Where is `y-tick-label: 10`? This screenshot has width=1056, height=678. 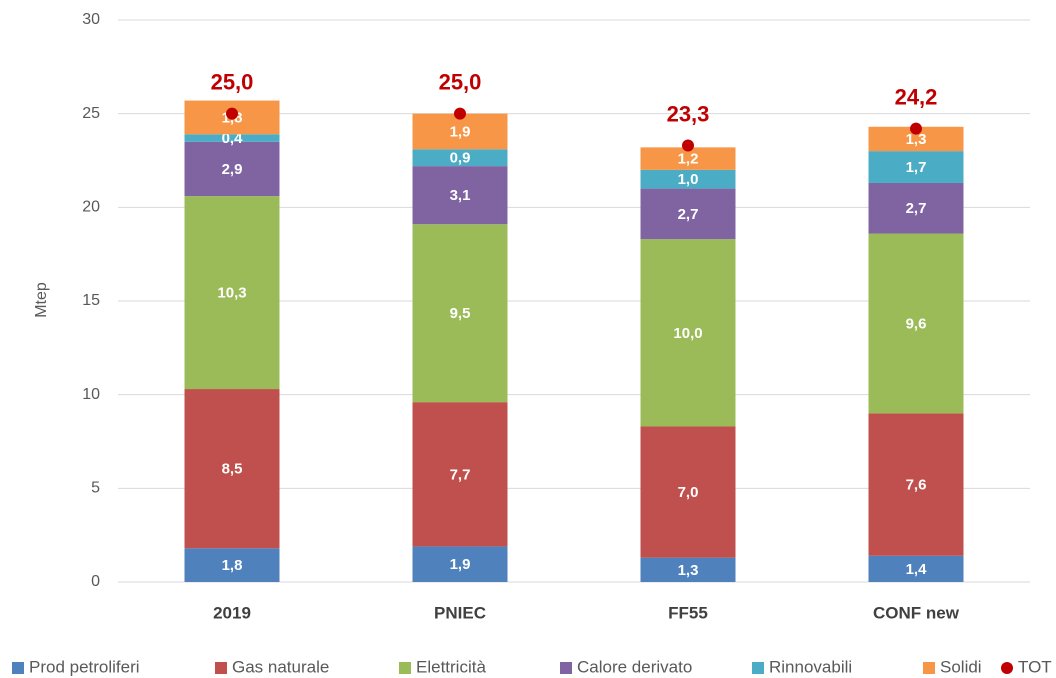 y-tick-label: 10 is located at coordinates (91, 394).